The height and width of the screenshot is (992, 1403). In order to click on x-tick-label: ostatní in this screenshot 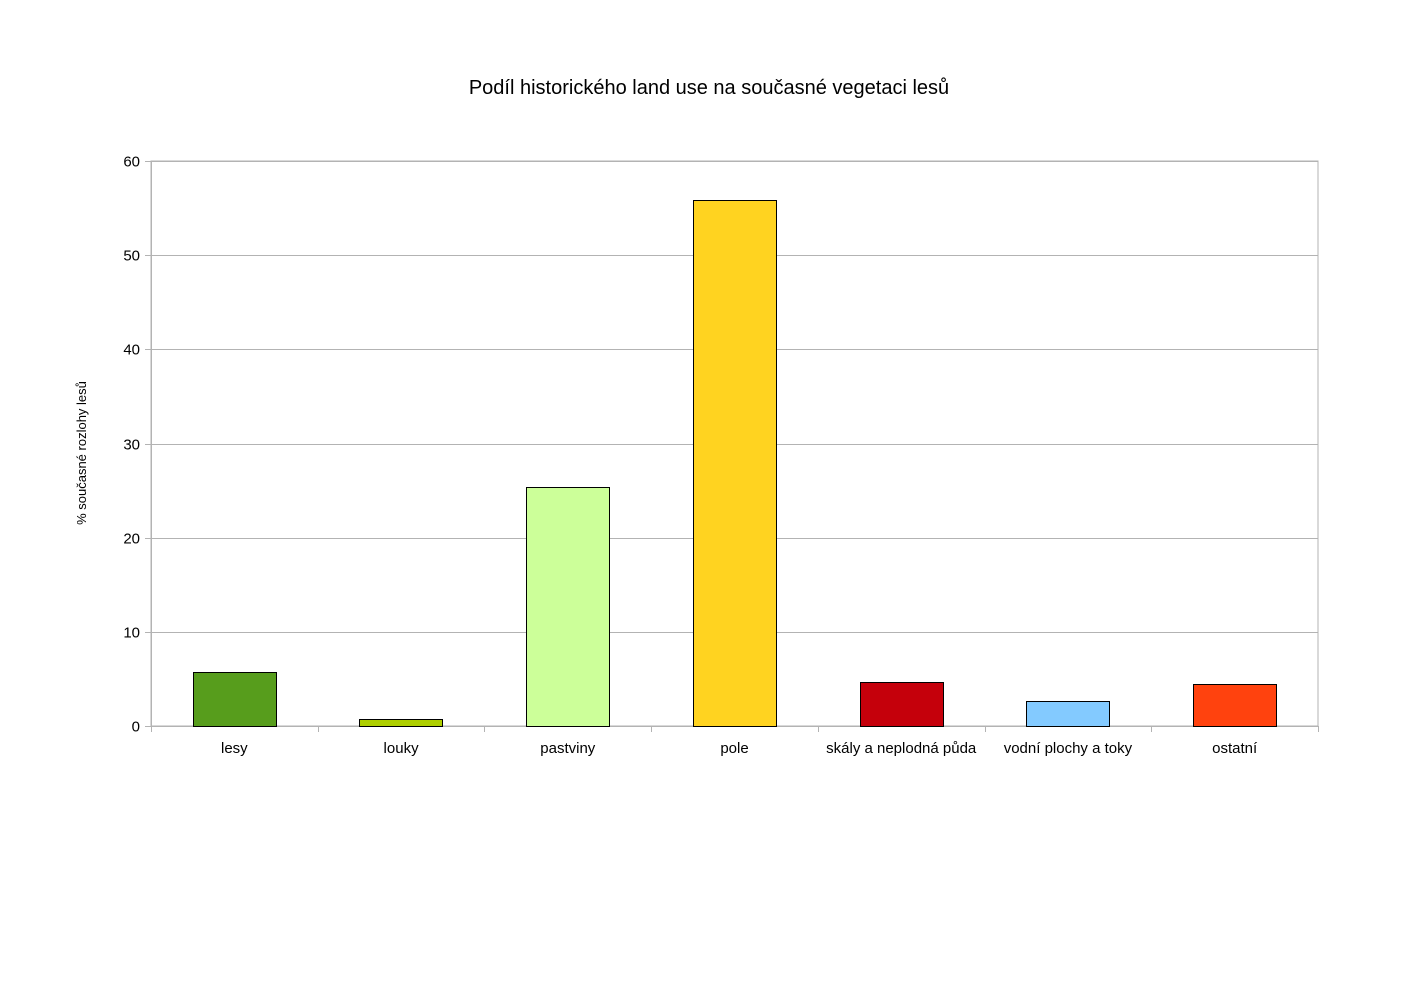, I will do `click(1235, 748)`.